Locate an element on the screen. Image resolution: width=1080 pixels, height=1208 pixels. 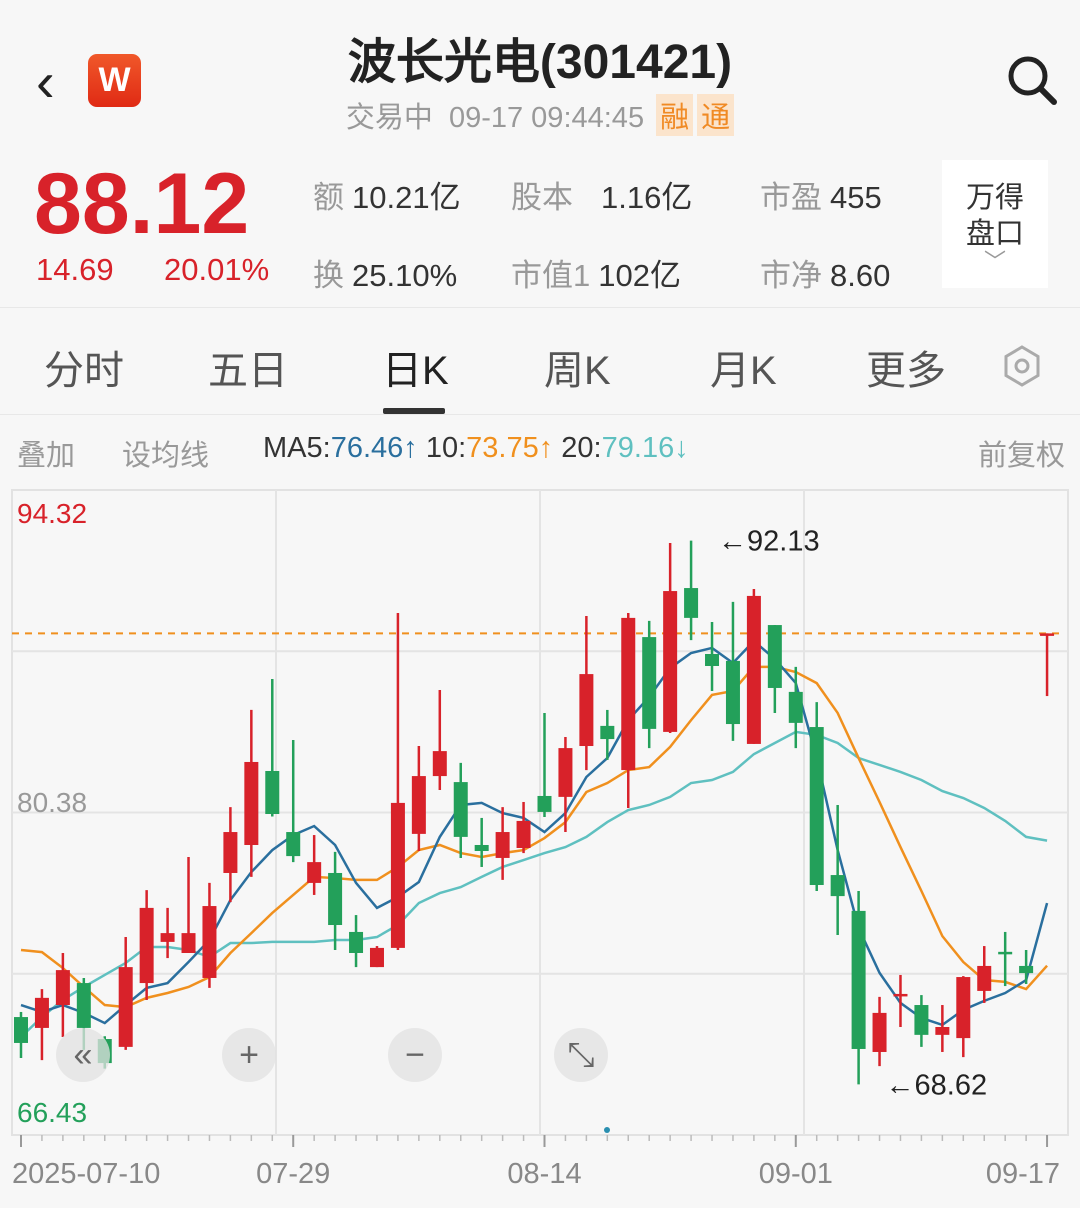
connect-badge: 通 is located at coordinates (716, 115).